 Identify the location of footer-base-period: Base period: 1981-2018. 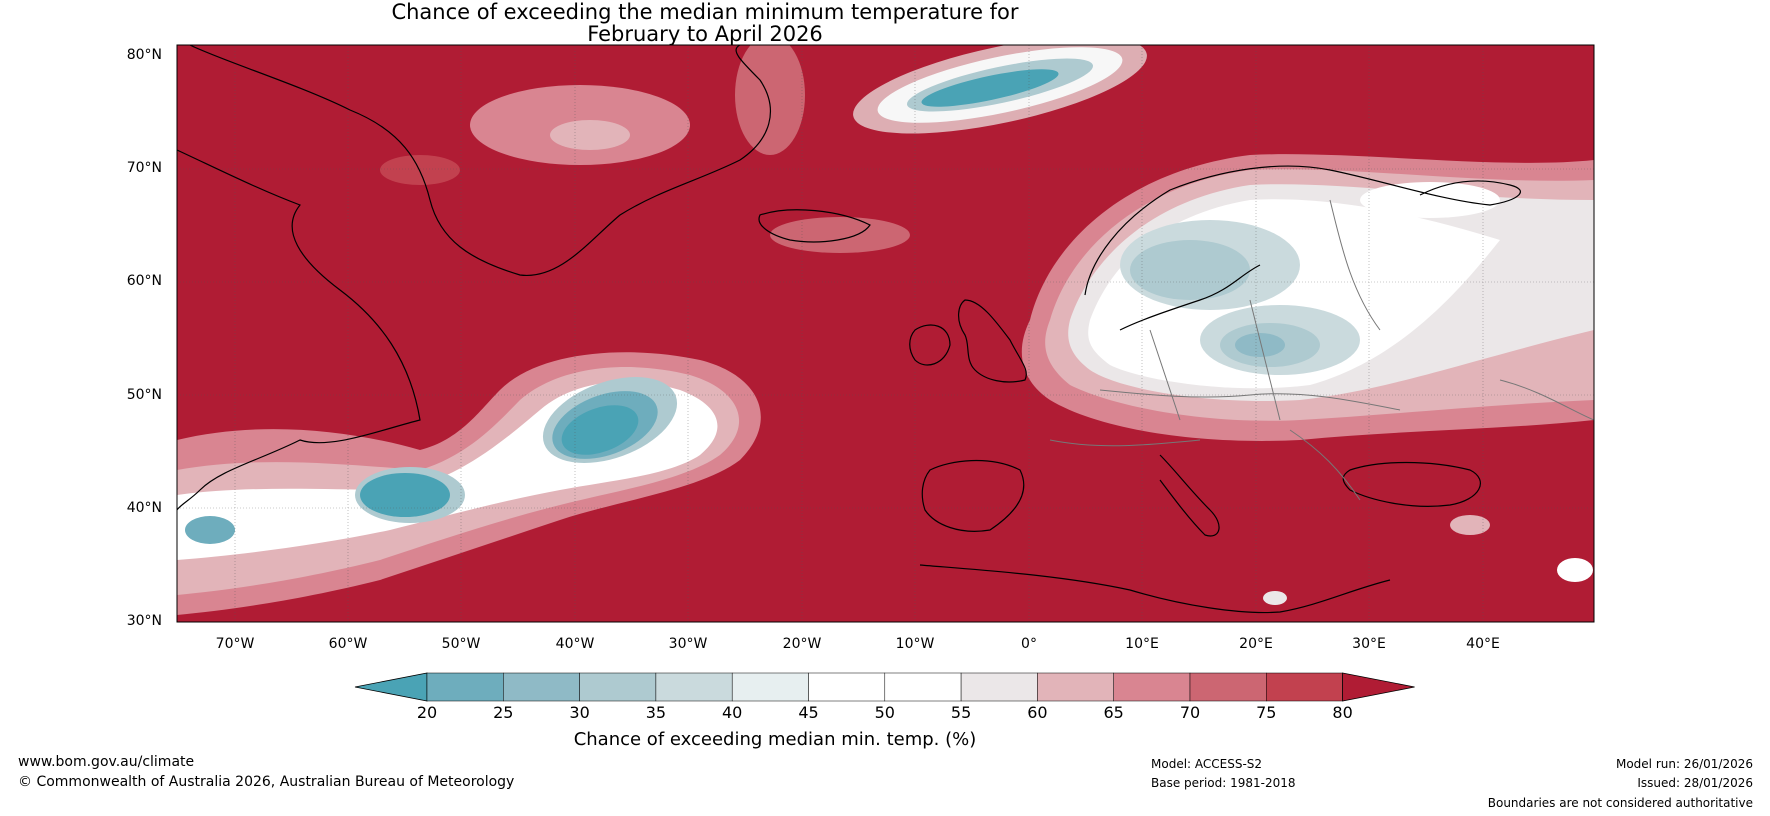
(1223, 783).